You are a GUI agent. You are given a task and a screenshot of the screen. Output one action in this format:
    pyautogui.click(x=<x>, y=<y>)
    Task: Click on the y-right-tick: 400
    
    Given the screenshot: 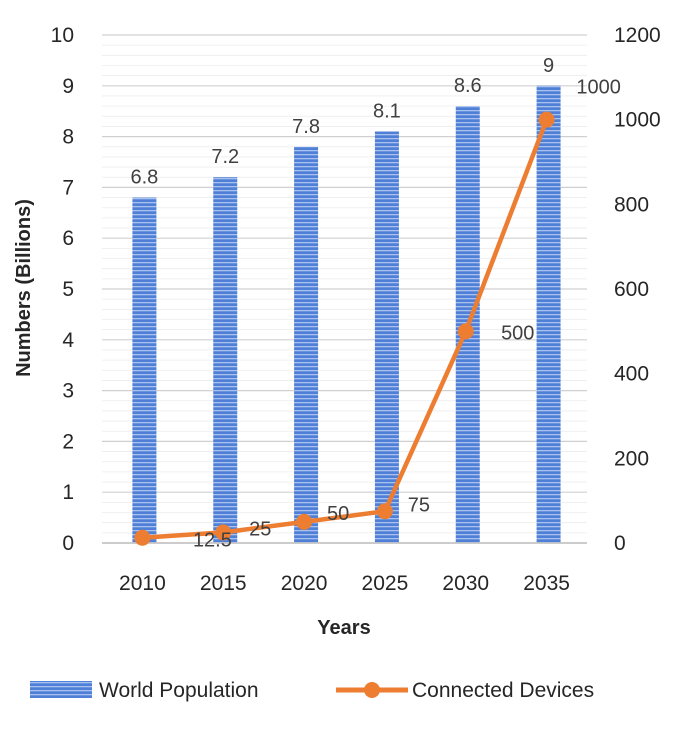 What is the action you would take?
    pyautogui.click(x=631, y=374)
    